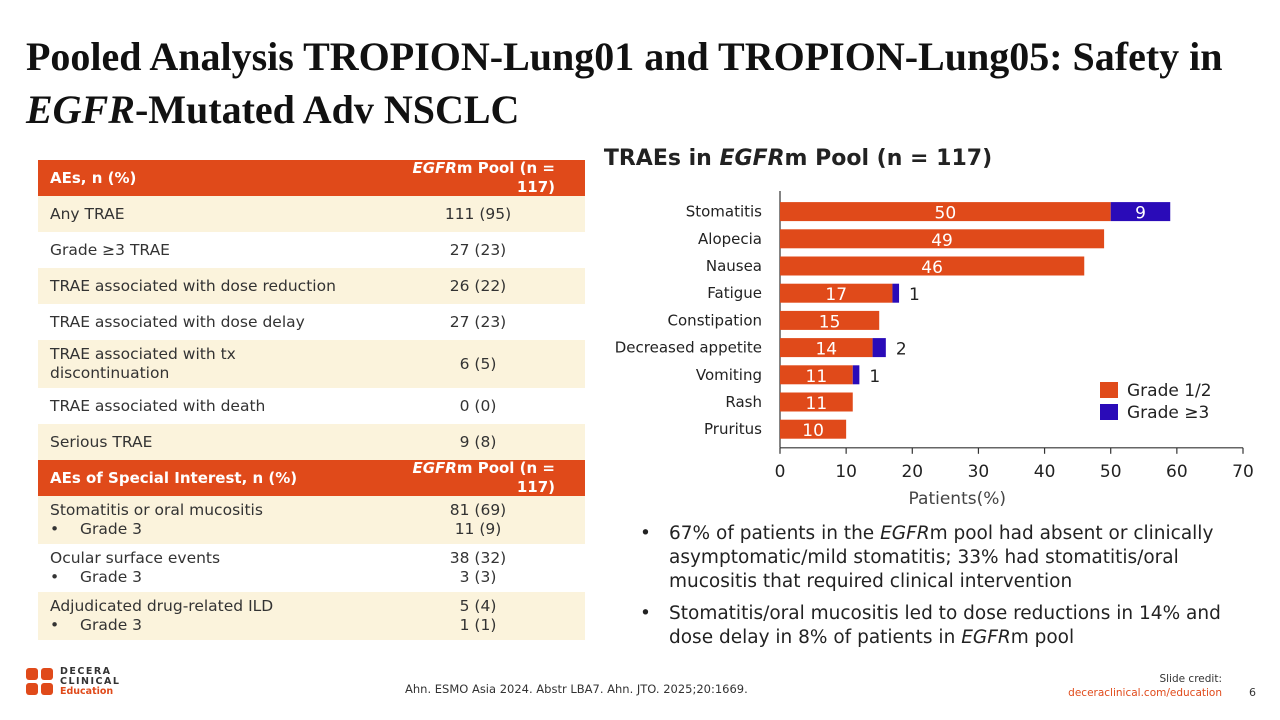  I want to click on table-row: Serious TRAE 9 (8), so click(311, 442).